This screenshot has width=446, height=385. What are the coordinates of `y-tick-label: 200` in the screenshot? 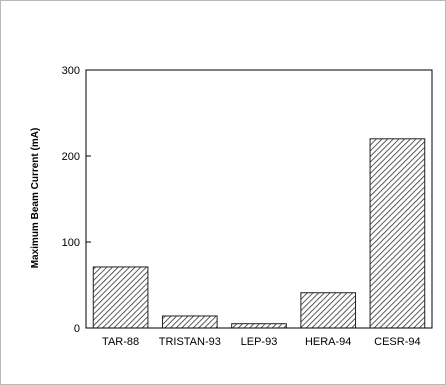 It's located at (71, 157).